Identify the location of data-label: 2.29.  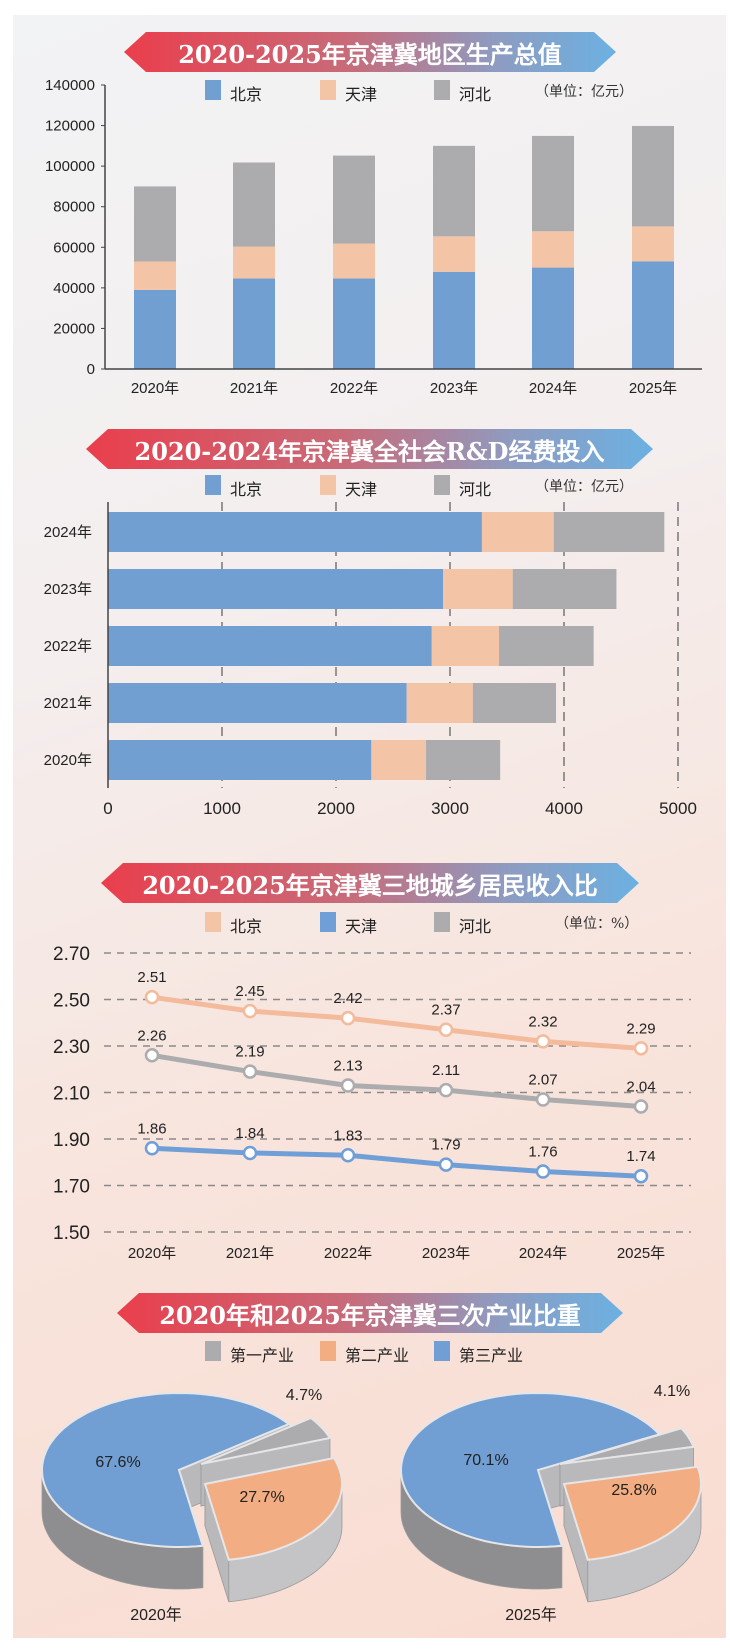
(640, 1028).